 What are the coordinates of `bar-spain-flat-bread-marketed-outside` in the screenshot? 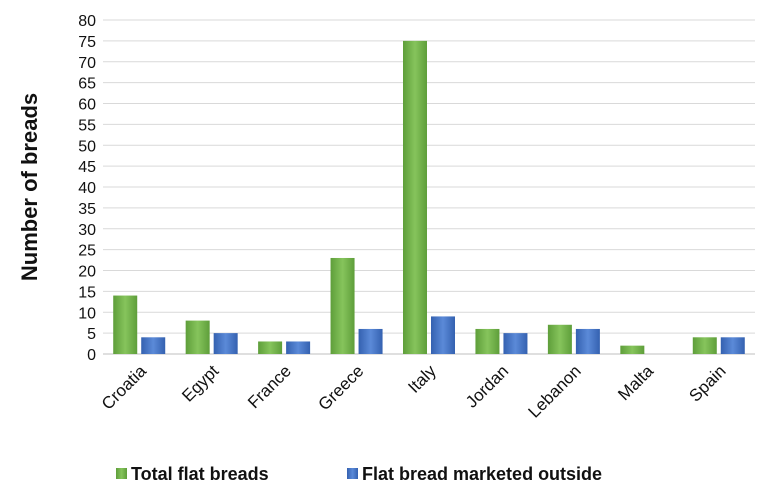 It's located at (732, 345).